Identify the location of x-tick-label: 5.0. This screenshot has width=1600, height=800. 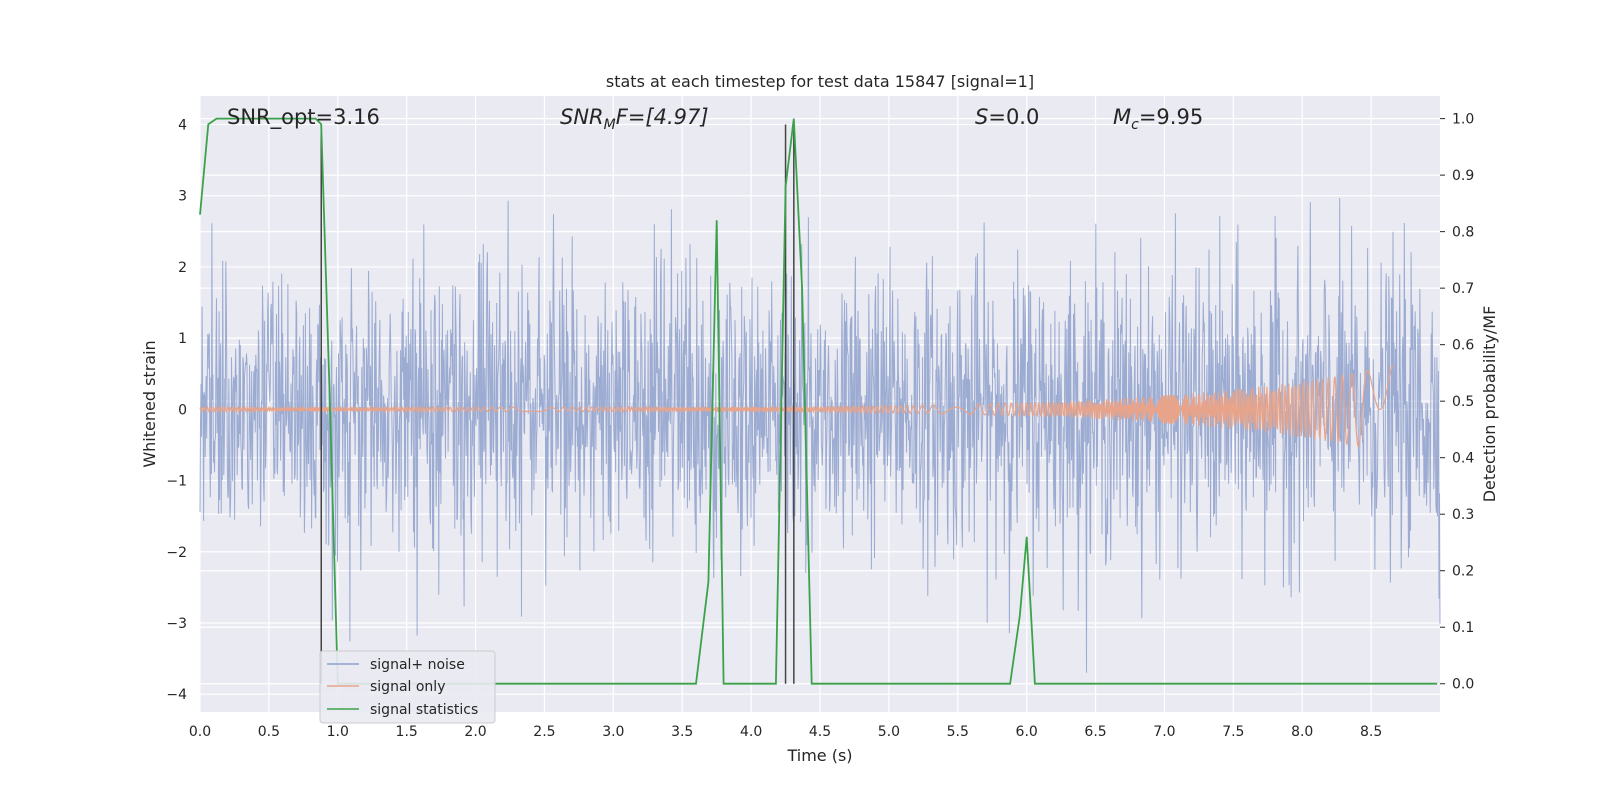
(889, 732).